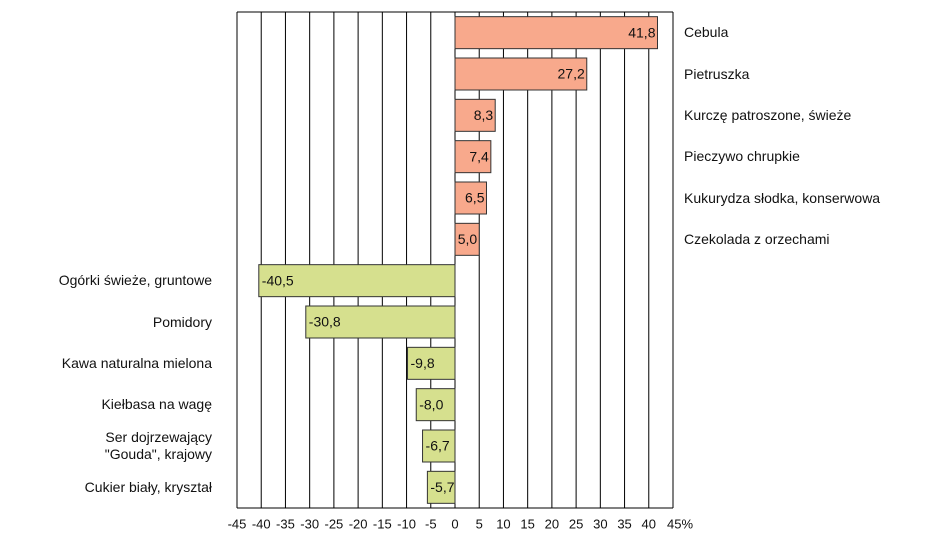  Describe the element at coordinates (527, 523) in the screenshot. I see `x-tick-label: 15` at that location.